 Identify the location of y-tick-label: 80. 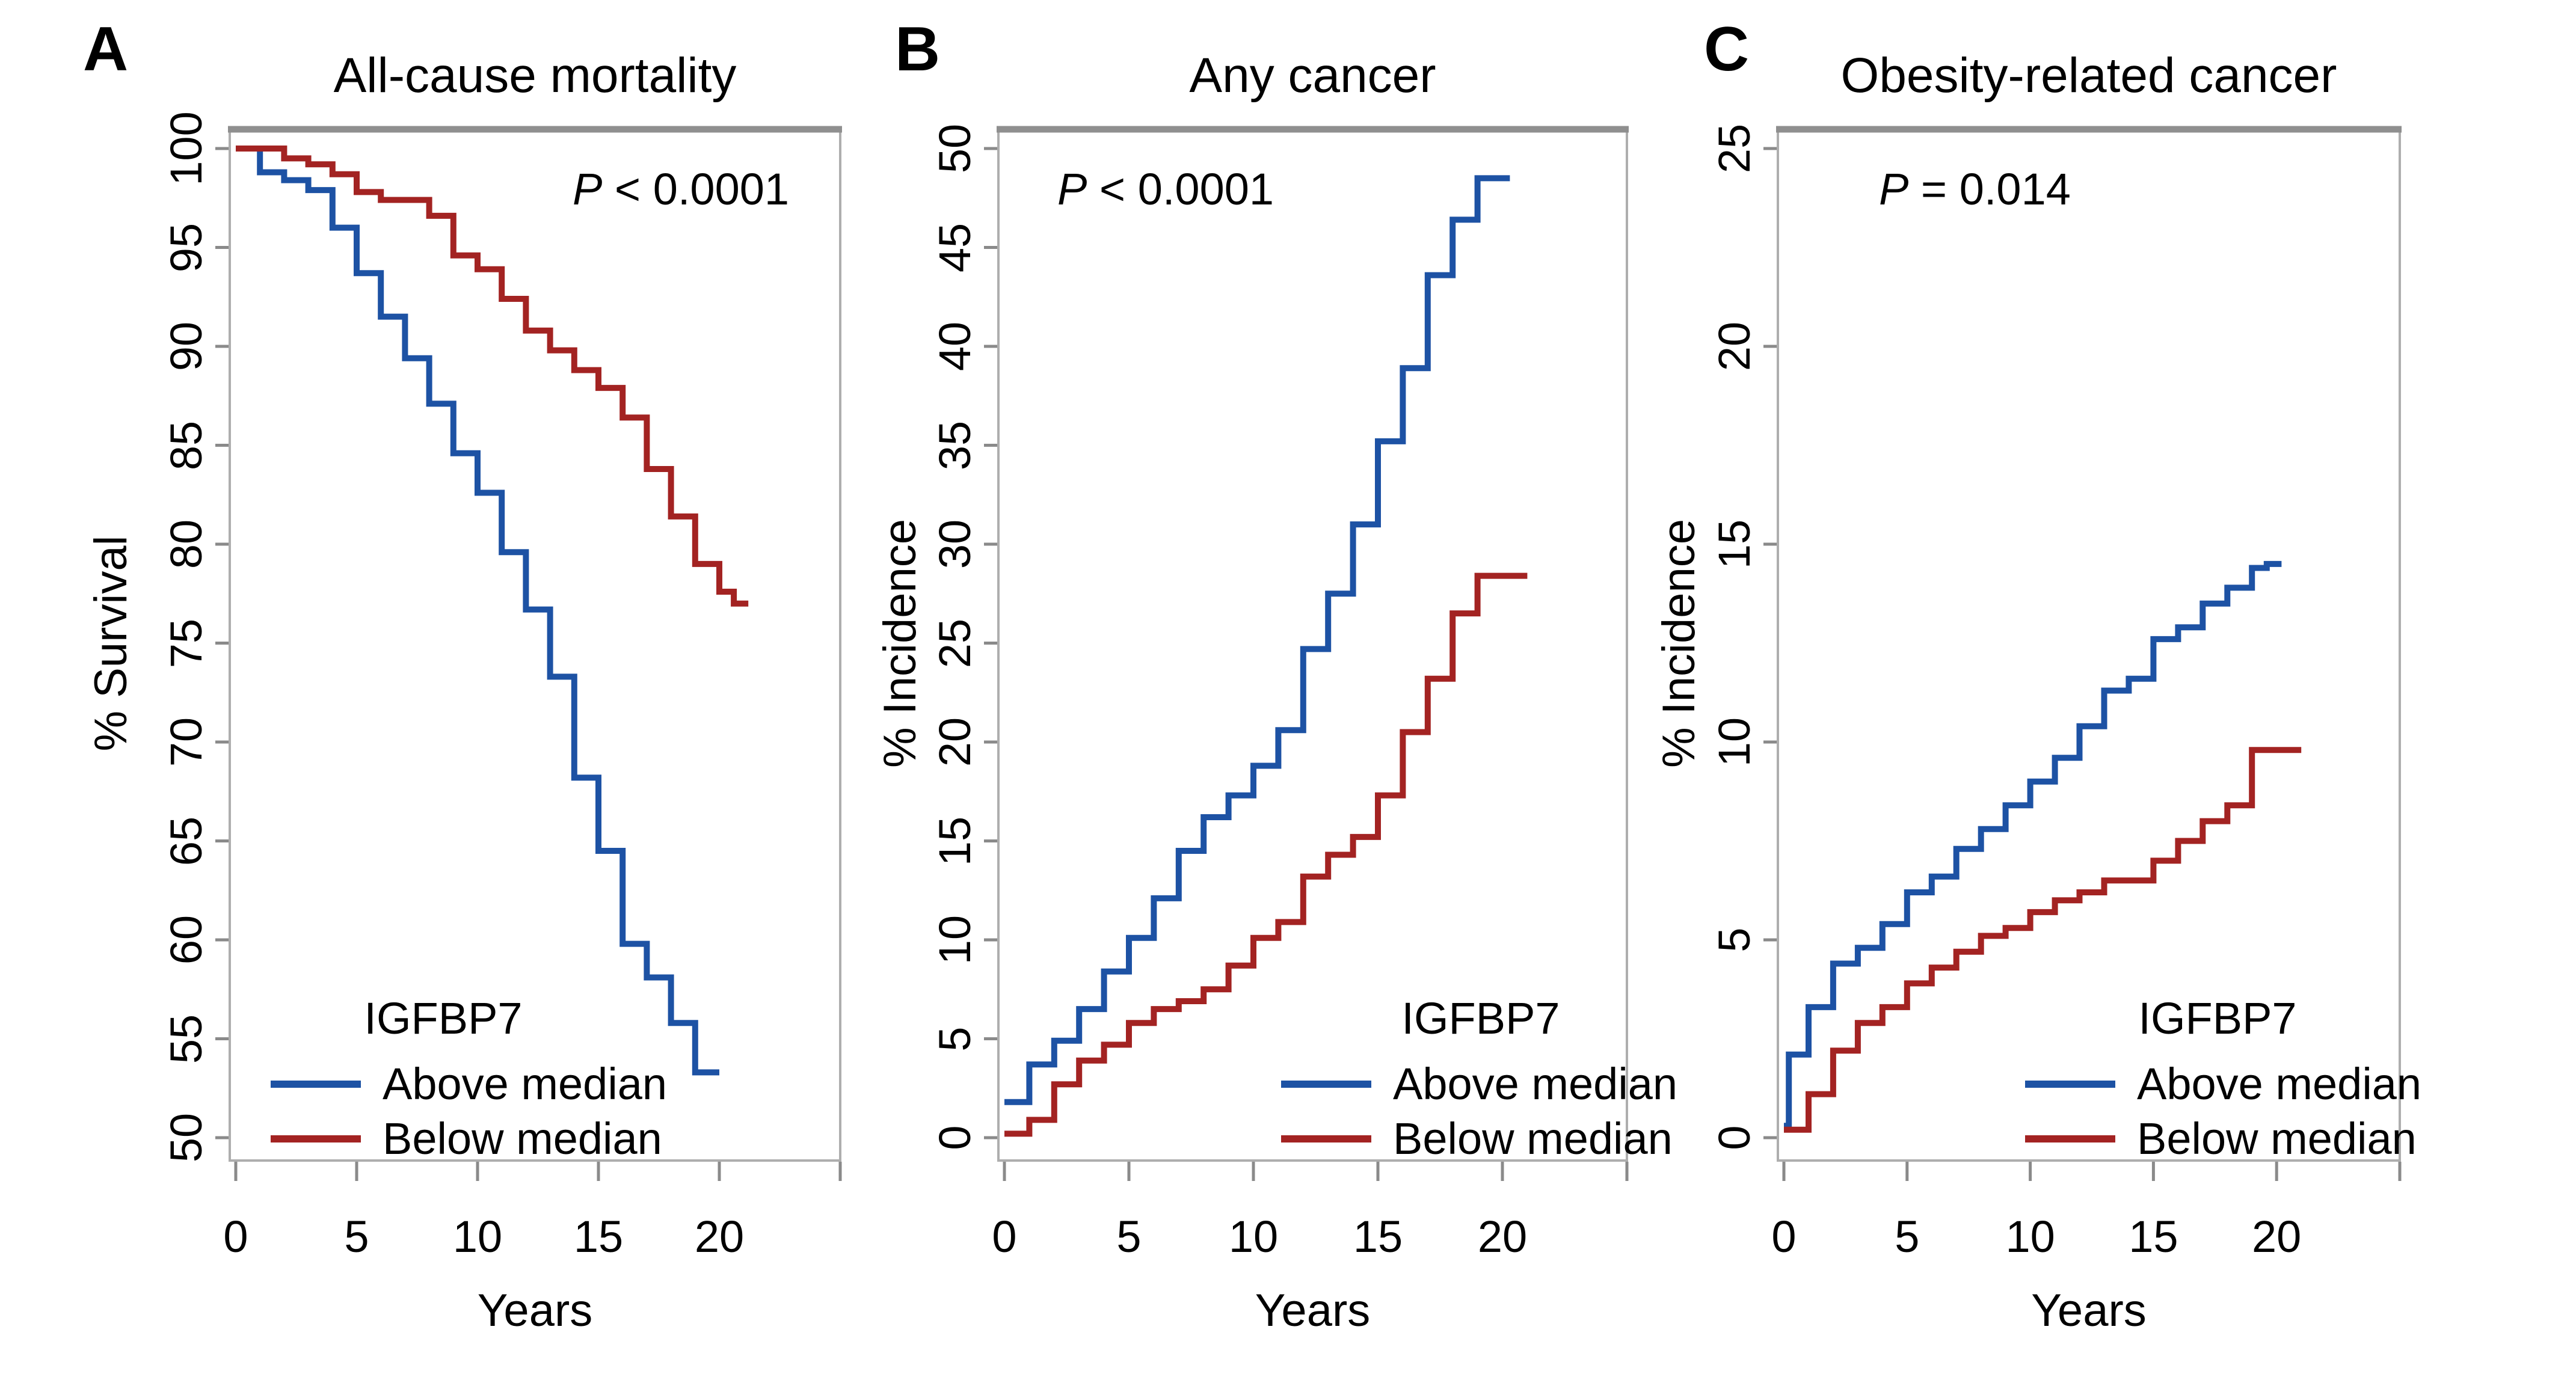
(186, 544).